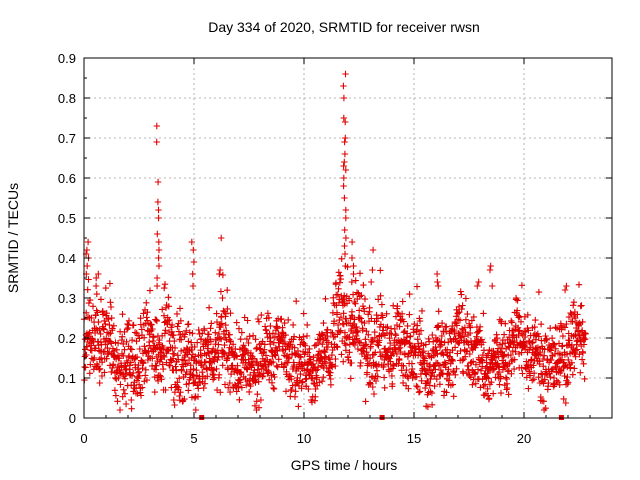 Image resolution: width=640 pixels, height=480 pixels. I want to click on y-tick-label: 0.6, so click(67, 178).